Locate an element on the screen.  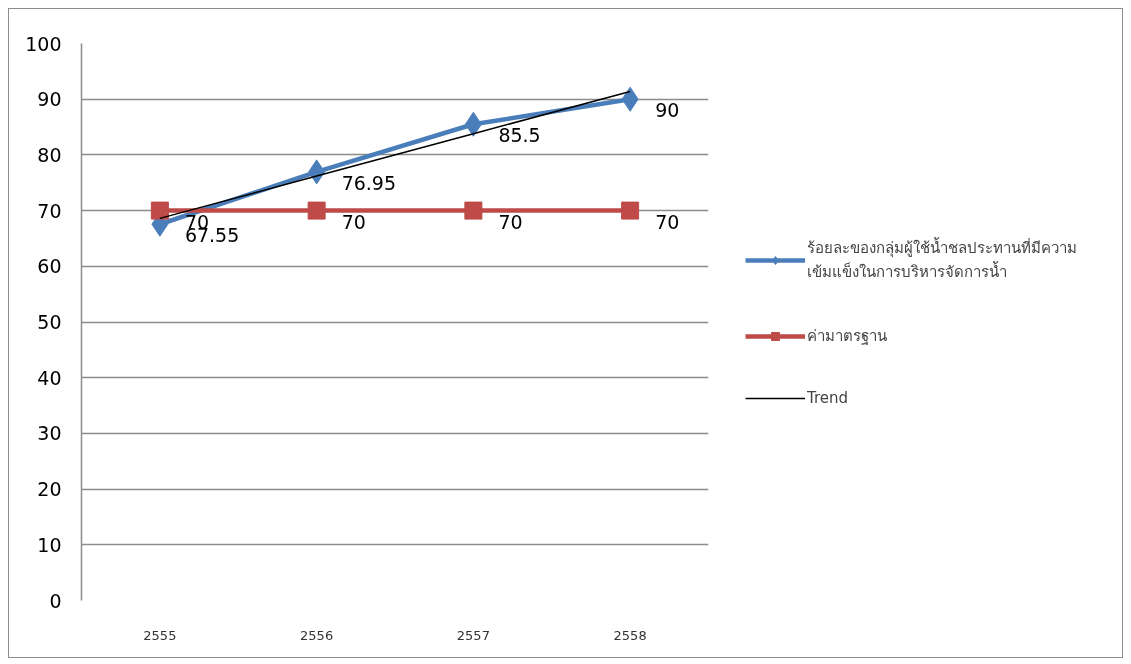
y-tick-label: 50 is located at coordinates (49, 322).